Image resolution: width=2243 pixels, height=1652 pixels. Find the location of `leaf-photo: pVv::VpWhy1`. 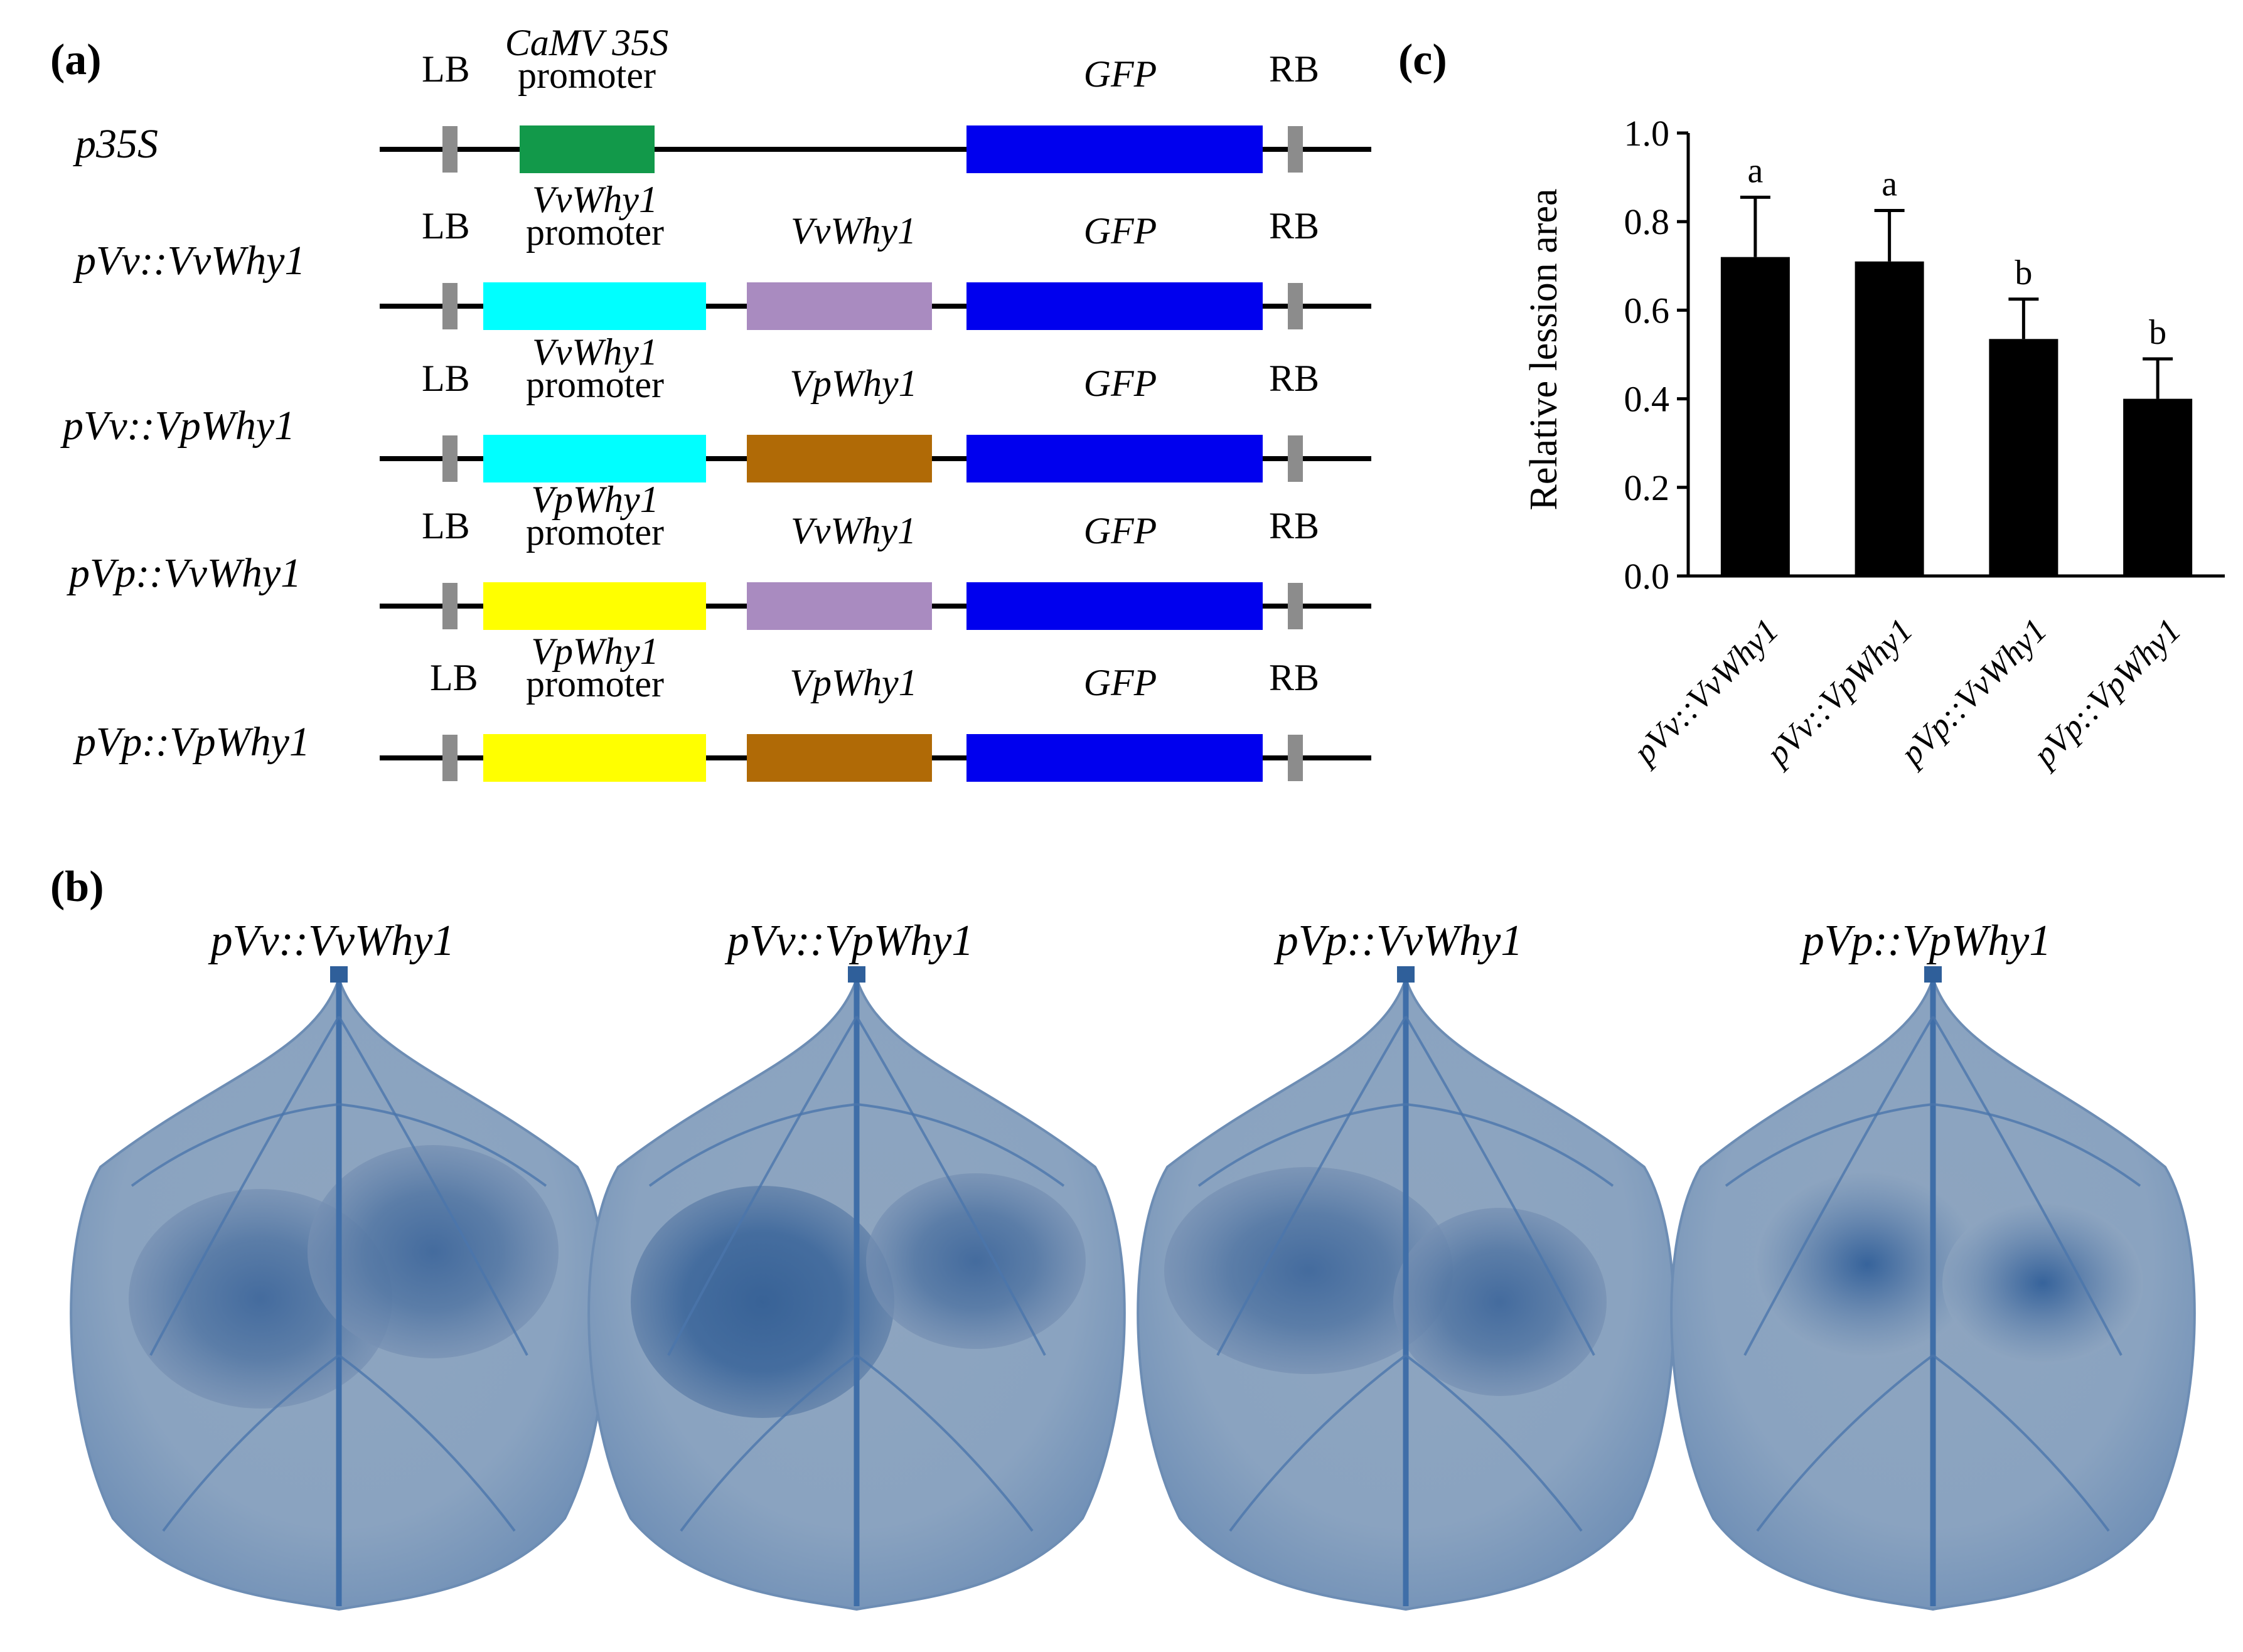

leaf-photo: pVv::VpWhy1 is located at coordinates (856, 1264).